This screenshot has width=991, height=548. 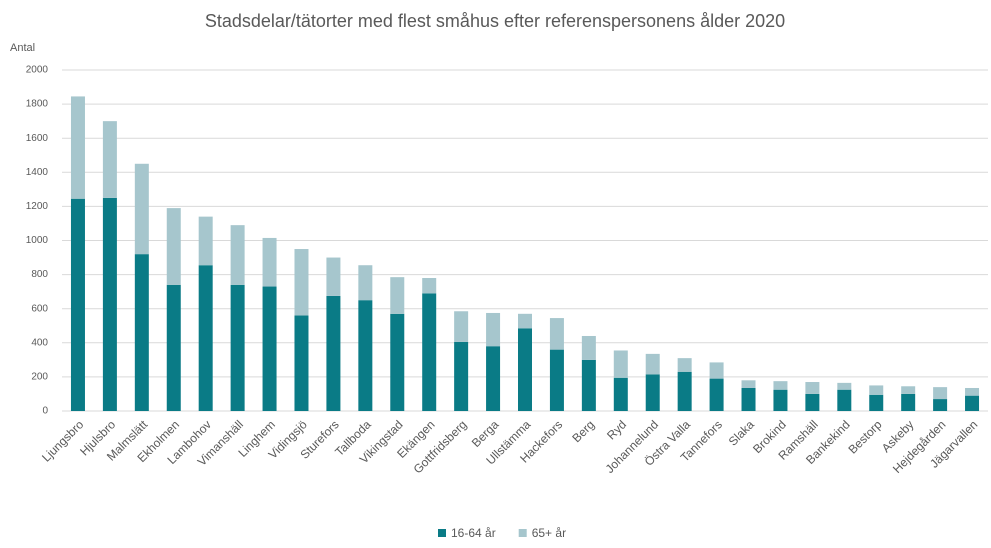 What do you see at coordinates (864, 436) in the screenshot?
I see `x-tick-label: Bestorp` at bounding box center [864, 436].